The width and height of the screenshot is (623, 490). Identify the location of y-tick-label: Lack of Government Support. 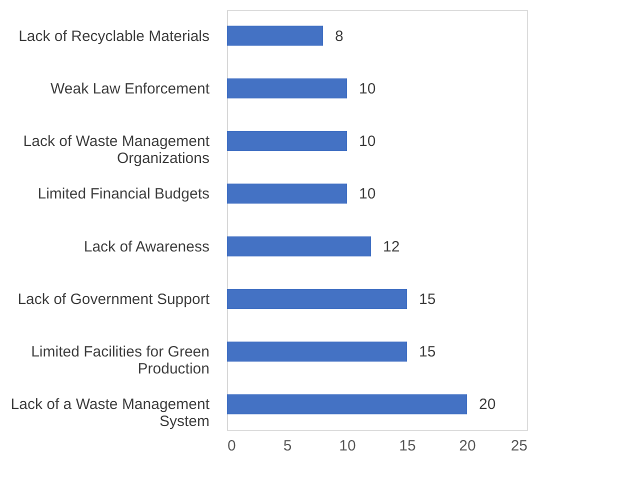
(114, 299).